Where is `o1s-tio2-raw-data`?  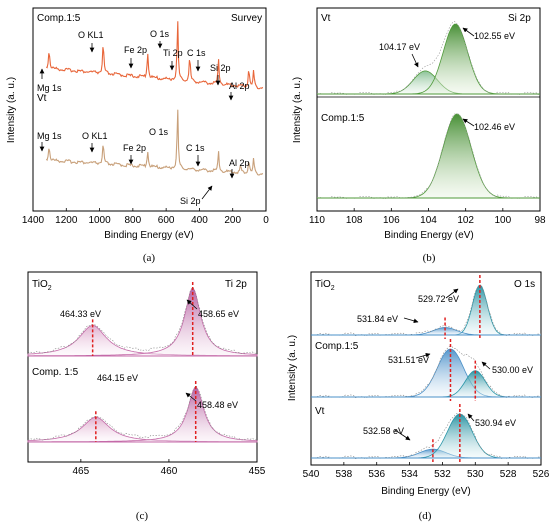 o1s-tio2-raw-data is located at coordinates (426, 310).